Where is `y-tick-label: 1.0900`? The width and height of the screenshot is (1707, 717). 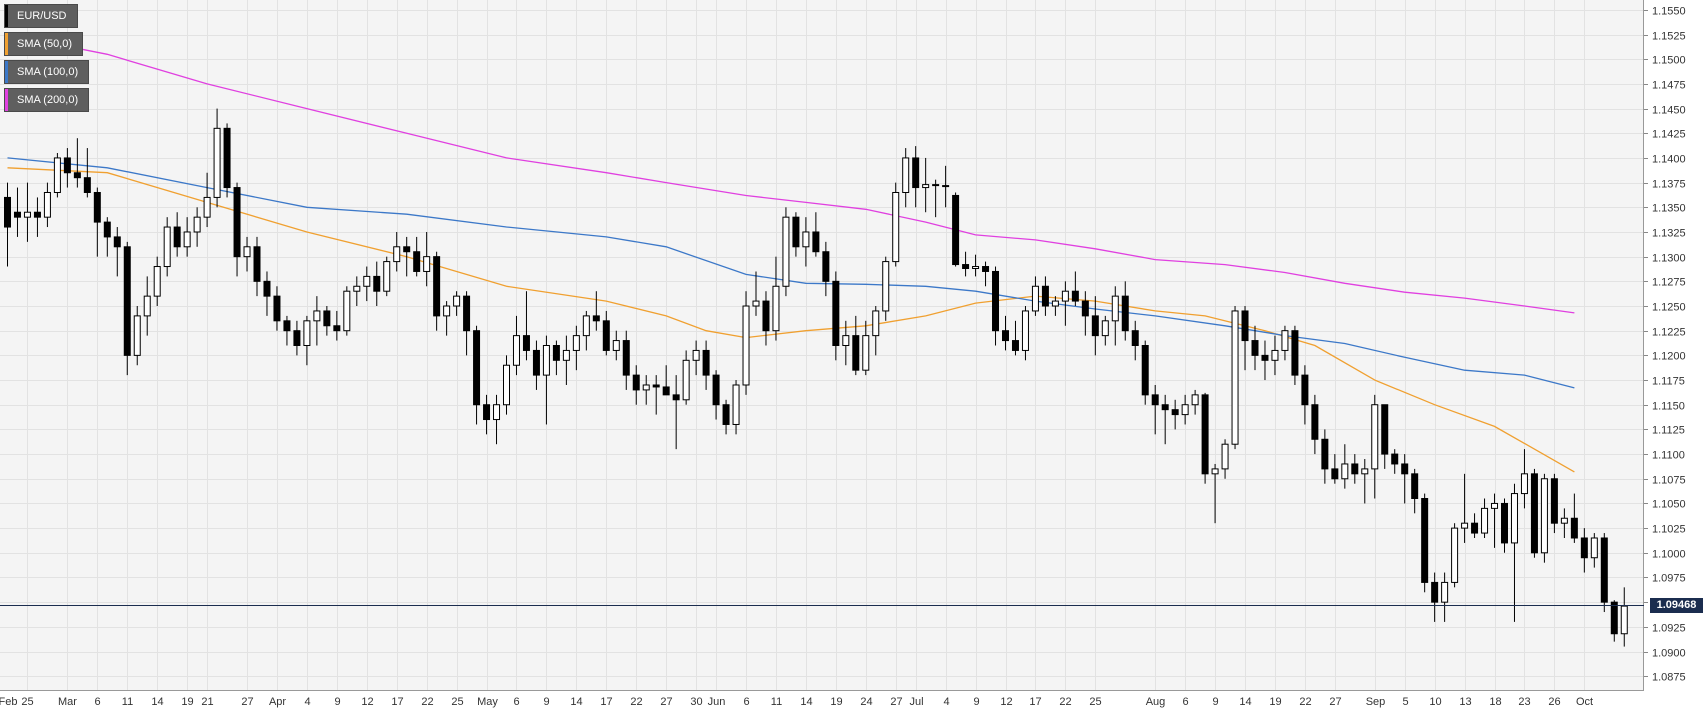
y-tick-label: 1.0900 is located at coordinates (1669, 654).